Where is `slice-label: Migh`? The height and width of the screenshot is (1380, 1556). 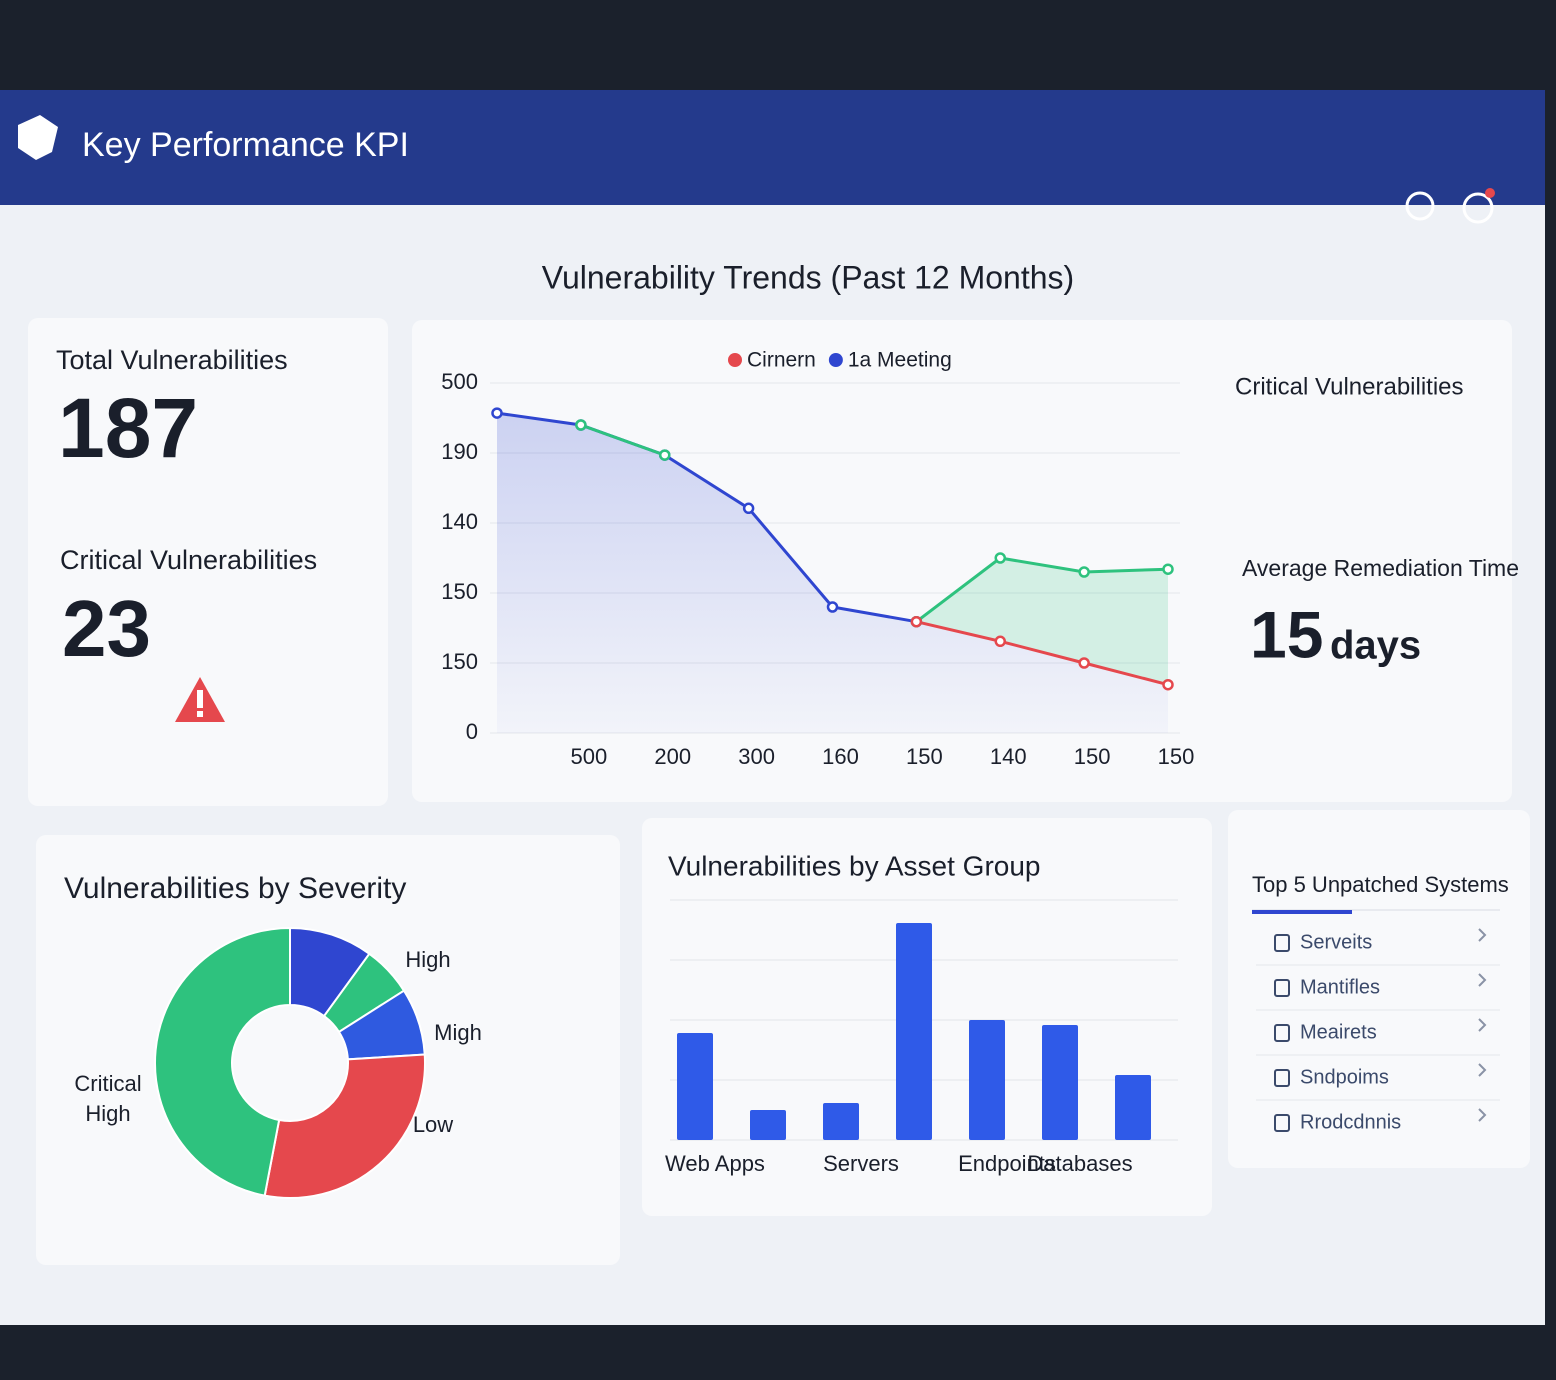
slice-label: Migh is located at coordinates (458, 1032).